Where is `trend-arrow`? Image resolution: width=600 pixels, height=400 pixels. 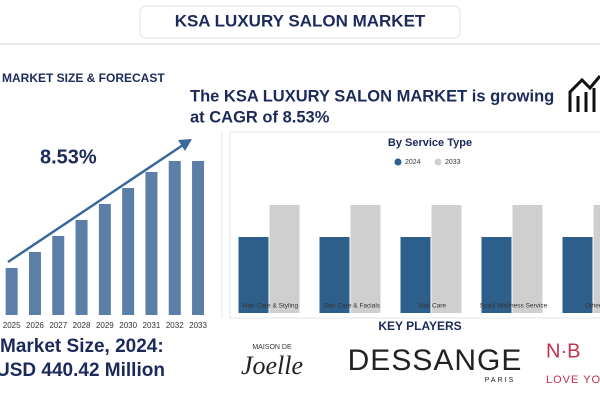 trend-arrow is located at coordinates (95, 203).